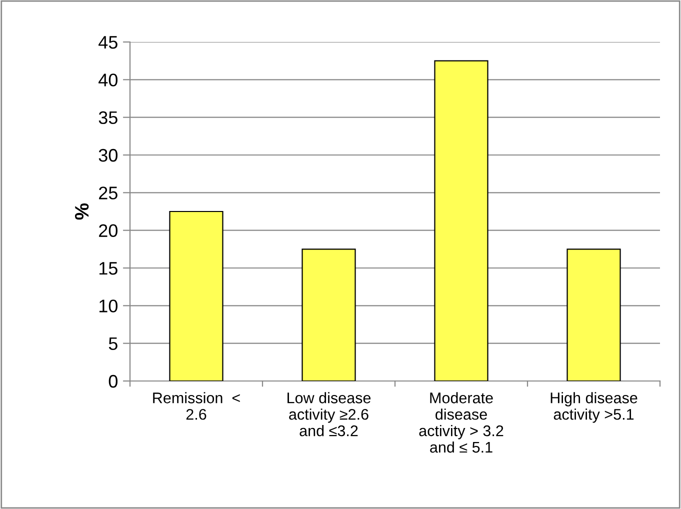 The width and height of the screenshot is (681, 509). What do you see at coordinates (108, 193) in the screenshot?
I see `y-tick-label: 25` at bounding box center [108, 193].